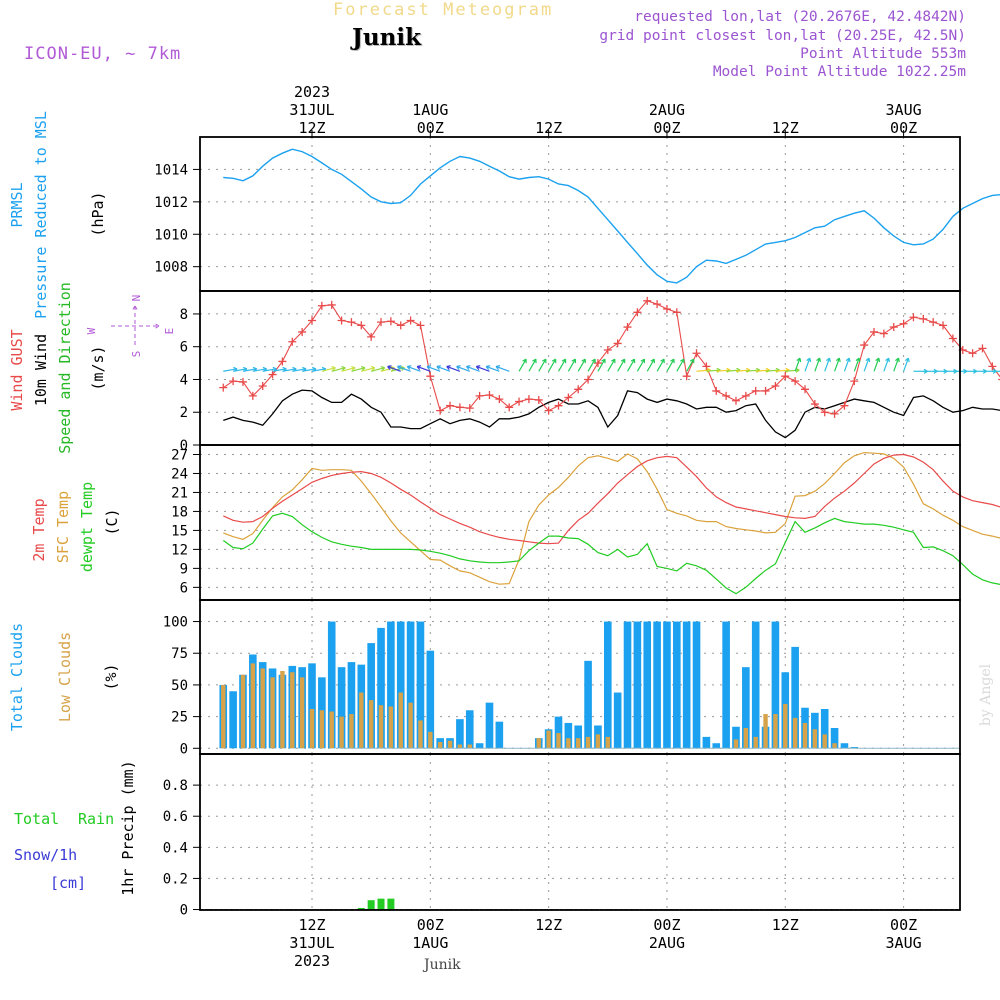  I want to click on chart-title: Forecast Meteogram, so click(443, 10).